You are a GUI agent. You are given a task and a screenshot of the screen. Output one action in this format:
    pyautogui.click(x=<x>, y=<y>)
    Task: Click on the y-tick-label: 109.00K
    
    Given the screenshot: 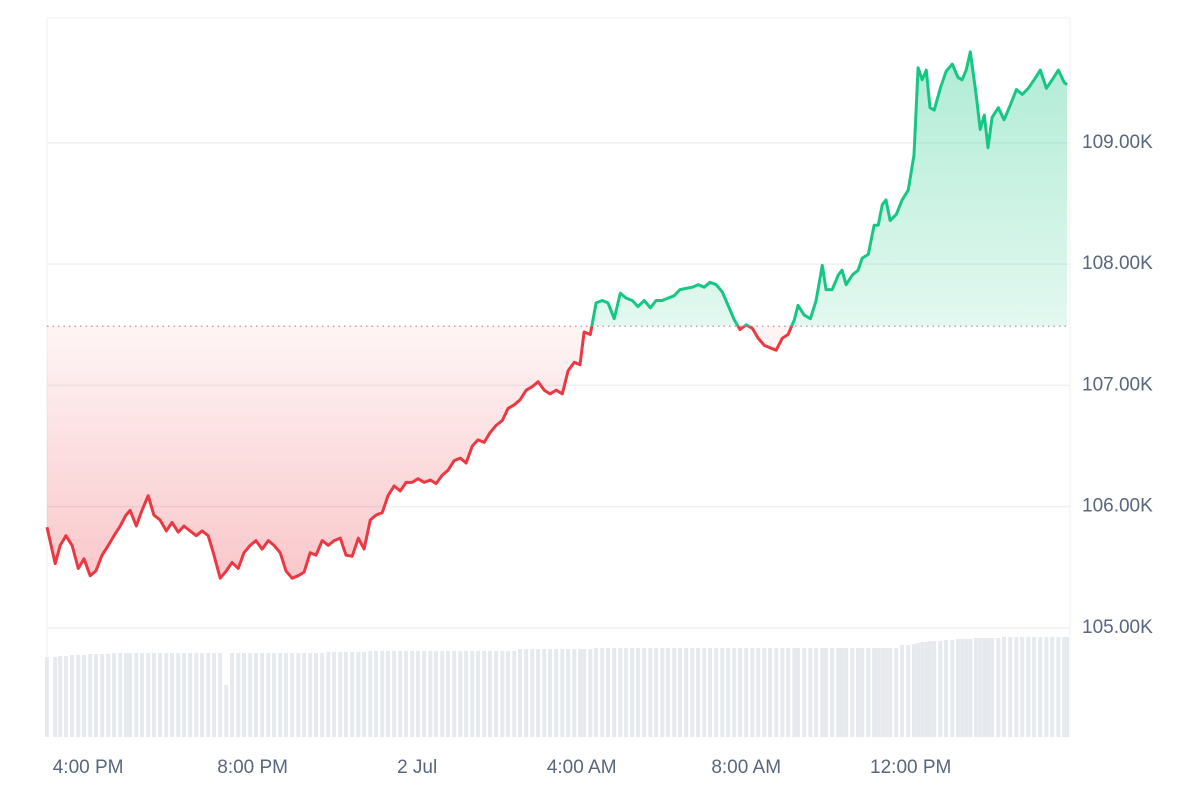 What is the action you would take?
    pyautogui.click(x=1117, y=142)
    